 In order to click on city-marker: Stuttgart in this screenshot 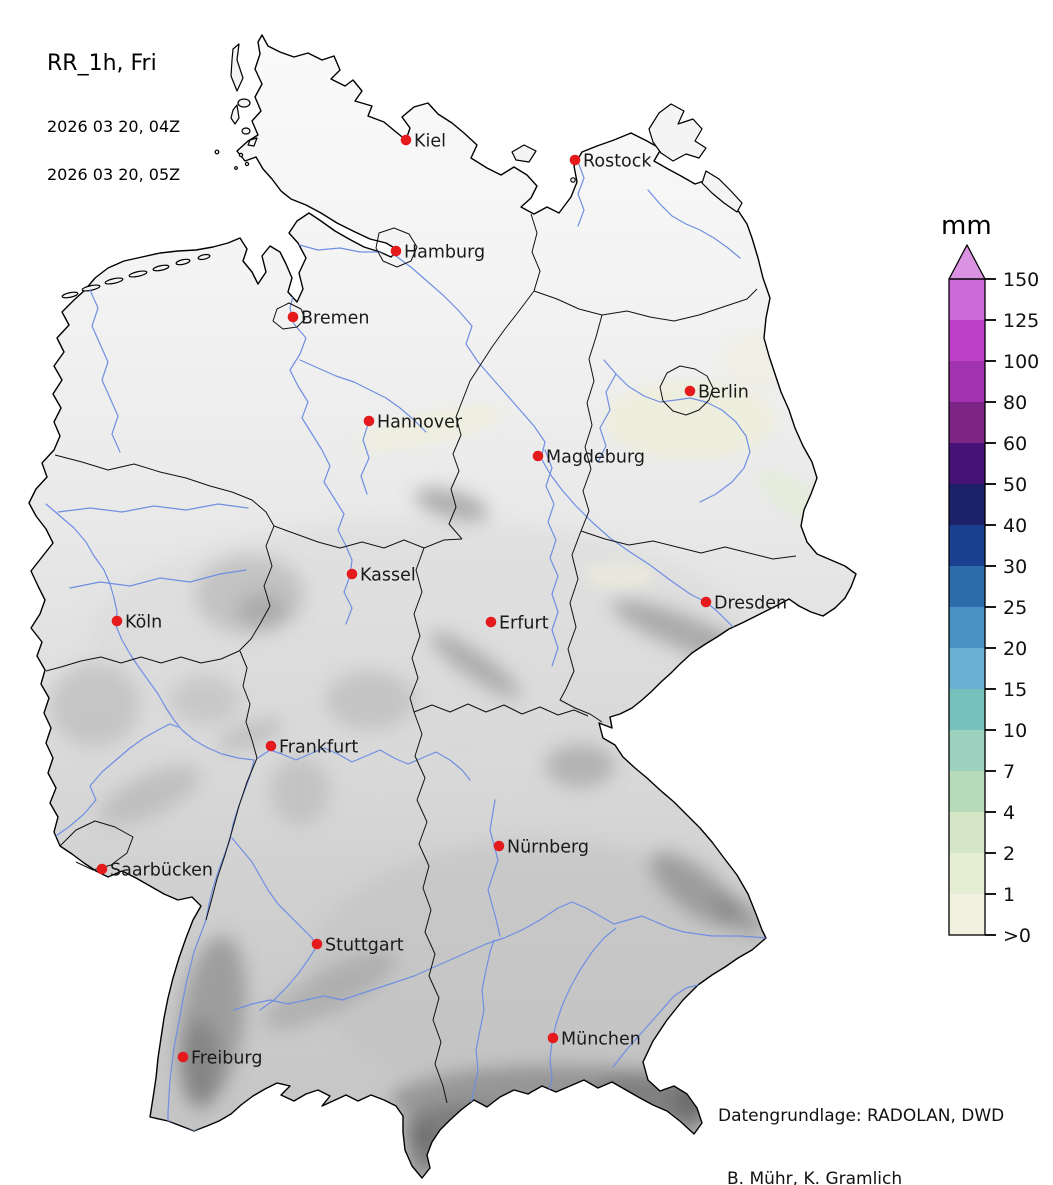, I will do `click(357, 946)`.